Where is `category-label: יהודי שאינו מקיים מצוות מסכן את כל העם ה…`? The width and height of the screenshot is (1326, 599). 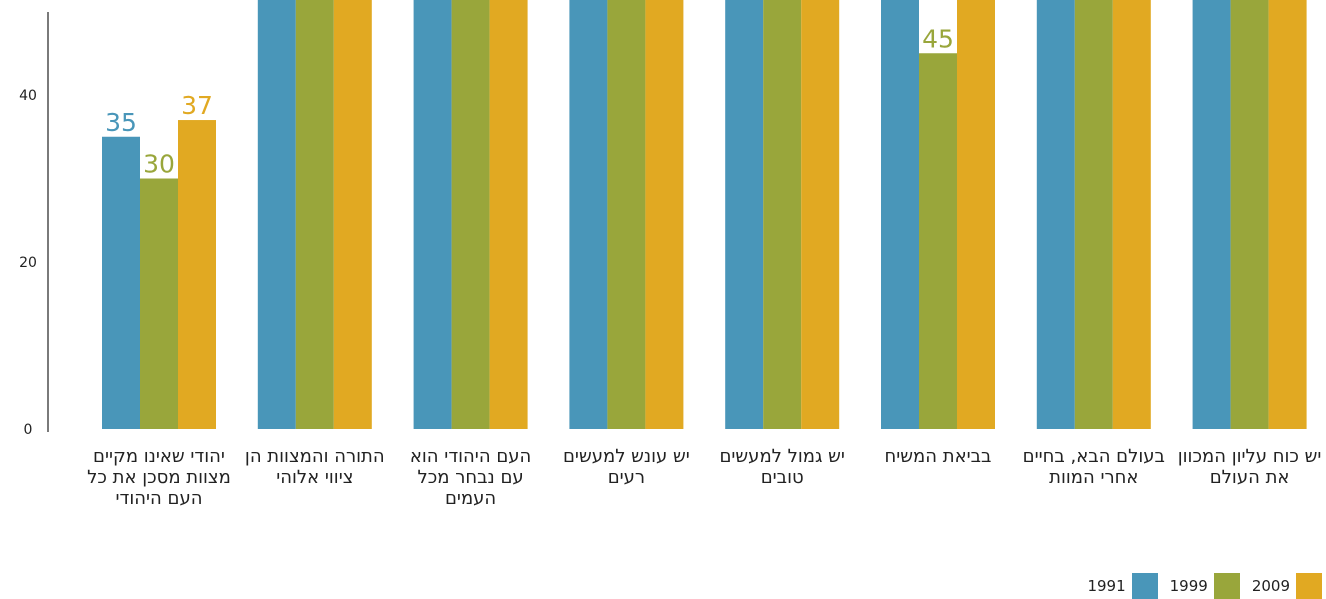
category-label: יהודי שאינו מקיים מצוות מסכן את כל העם ה… is located at coordinates (159, 477).